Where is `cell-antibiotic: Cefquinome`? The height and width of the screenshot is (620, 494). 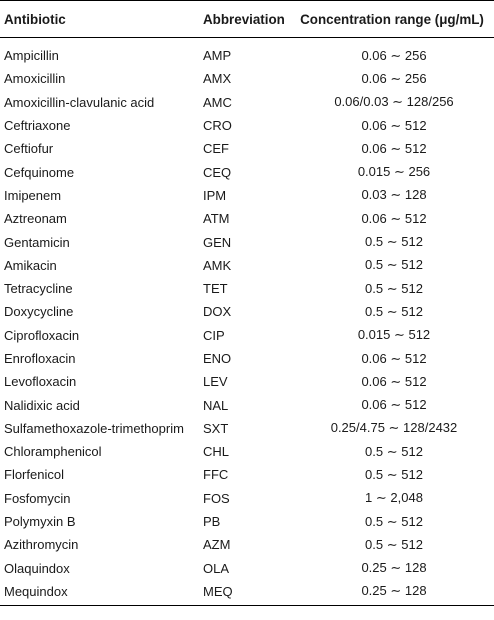 cell-antibiotic: Cefquinome is located at coordinates (39, 172).